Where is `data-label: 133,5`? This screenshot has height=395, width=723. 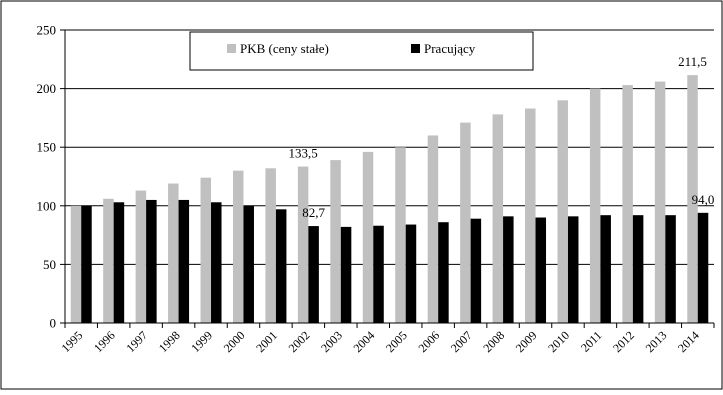 data-label: 133,5 is located at coordinates (303, 153).